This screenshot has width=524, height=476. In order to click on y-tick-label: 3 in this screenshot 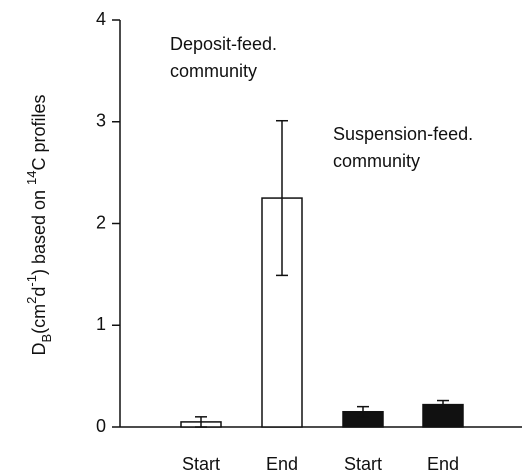, I will do `click(101, 121)`.